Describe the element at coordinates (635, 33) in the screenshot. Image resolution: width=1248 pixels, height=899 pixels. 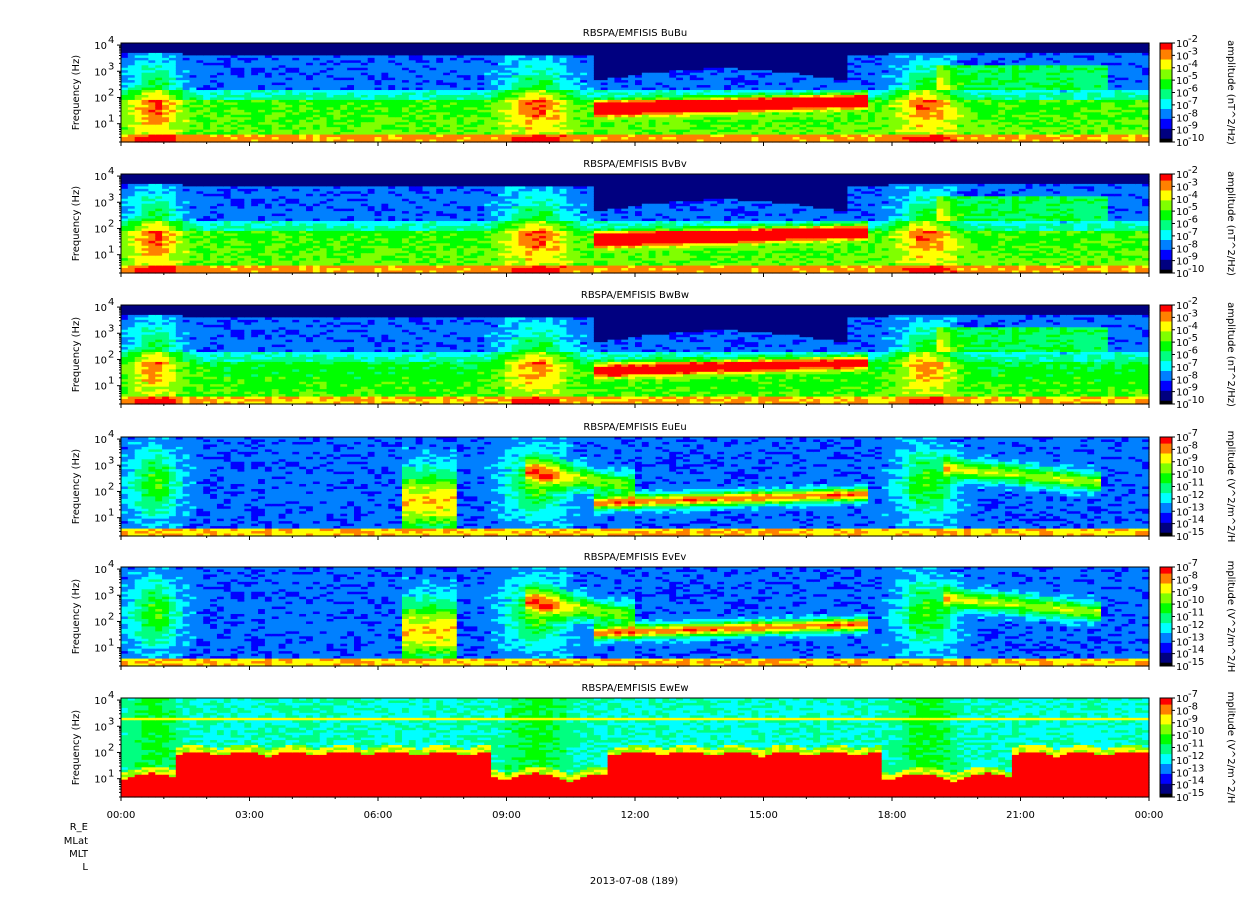
I see `panel-title: RBSPA/EMFISIS BuBu` at that location.